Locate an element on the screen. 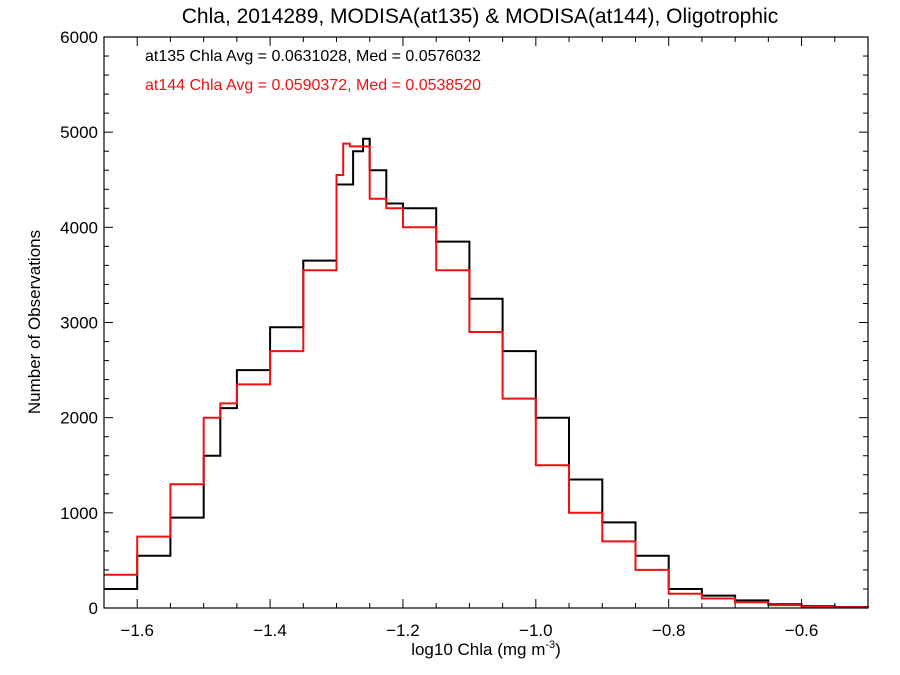 This screenshot has width=900, height=675. x-axis-label: log10 Chla (mg m-3) is located at coordinates (486, 649).